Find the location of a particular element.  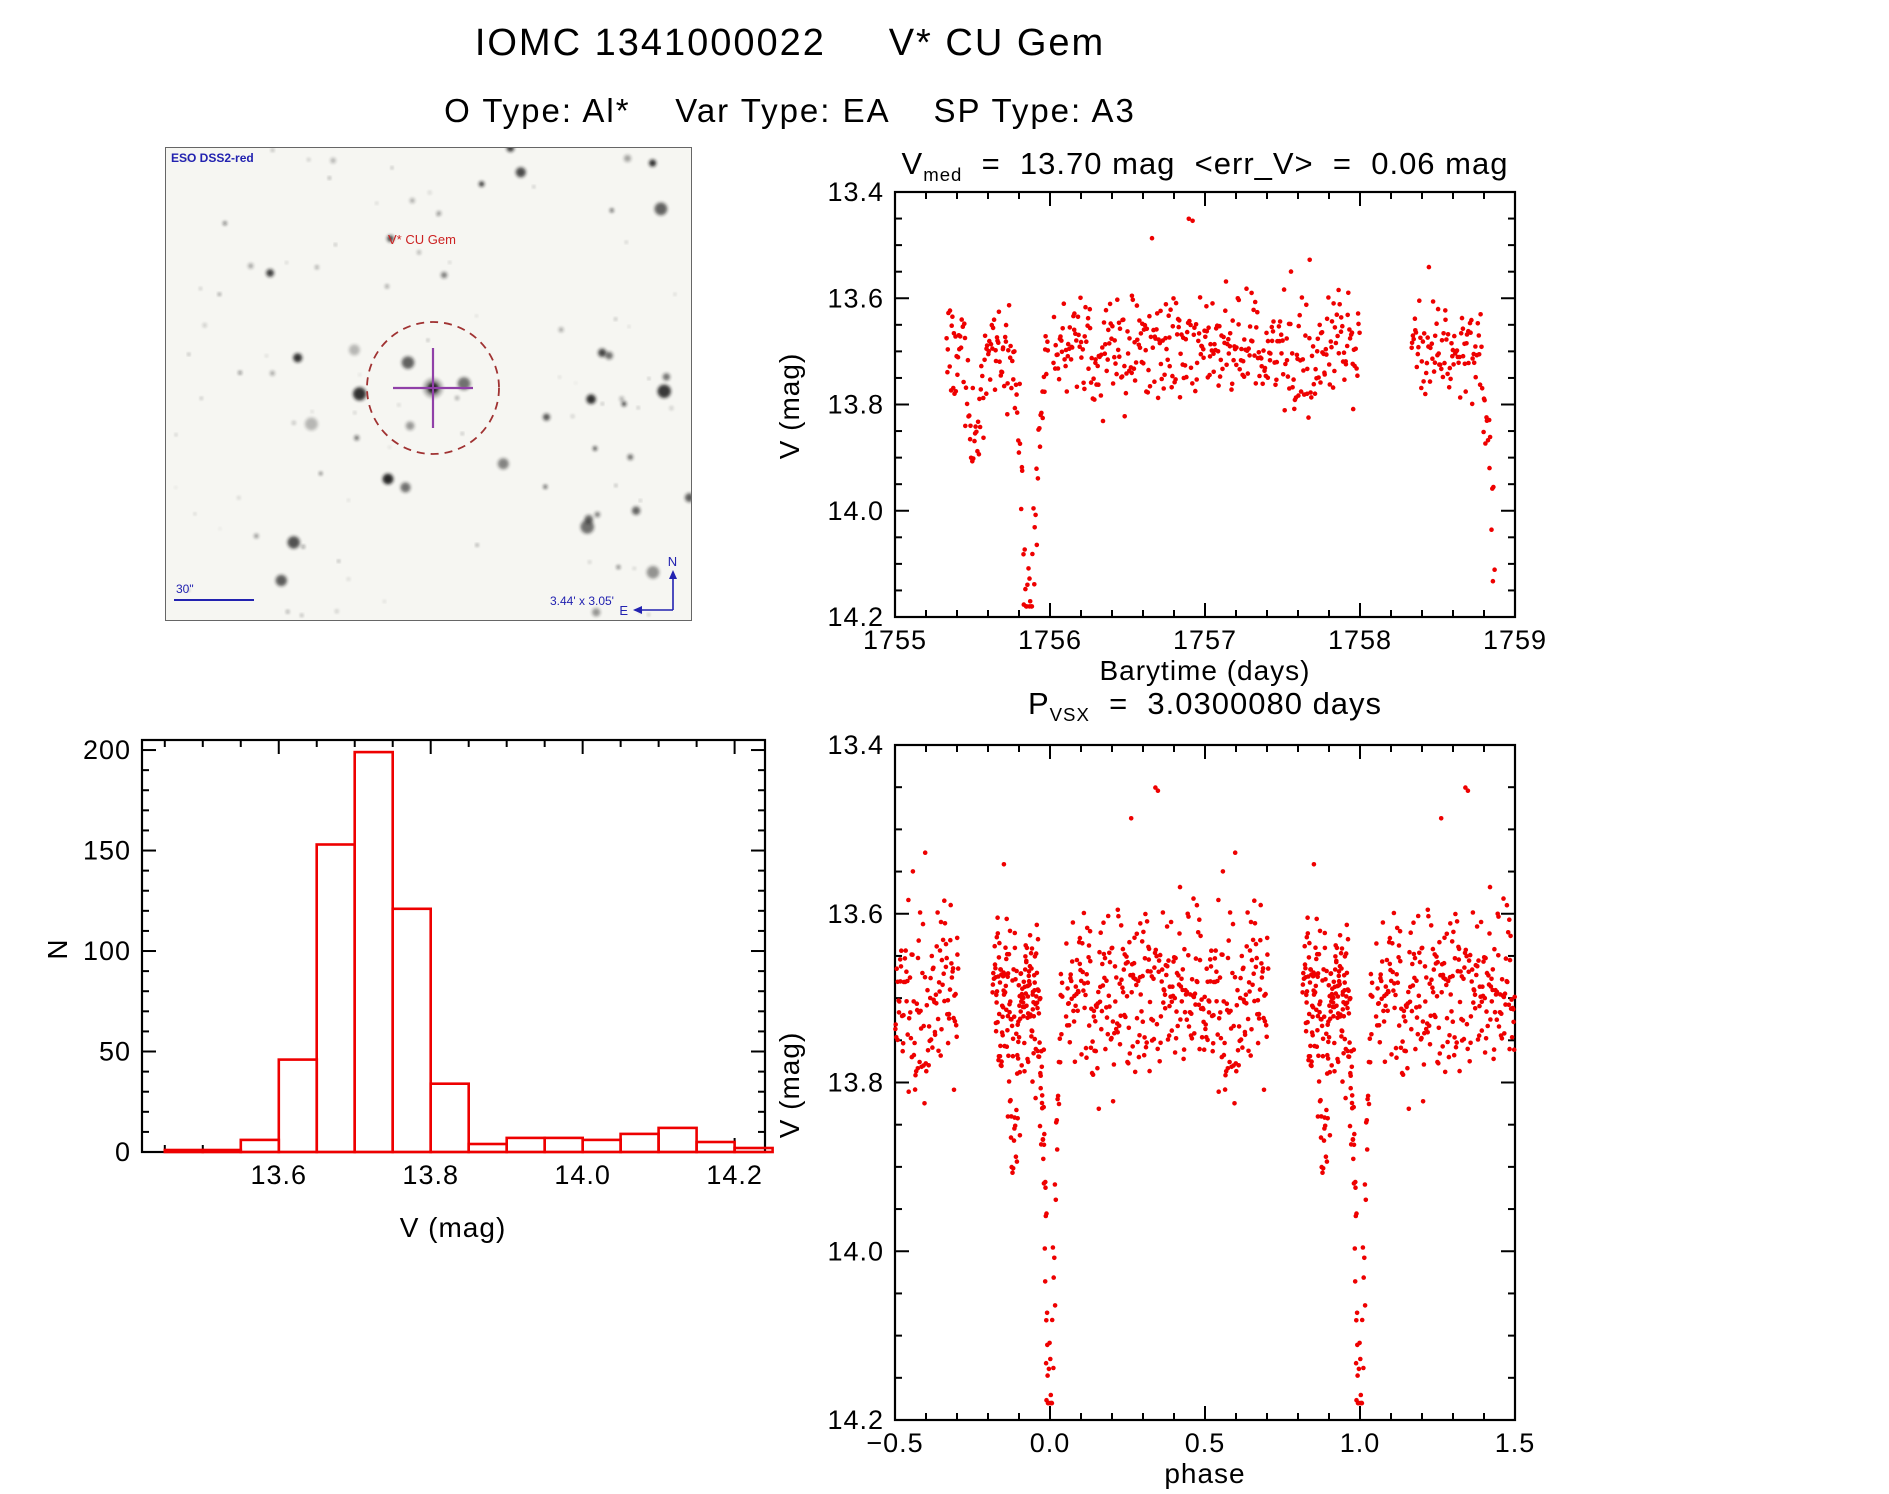

y-tick-label: 14.0 is located at coordinates (855, 1251).